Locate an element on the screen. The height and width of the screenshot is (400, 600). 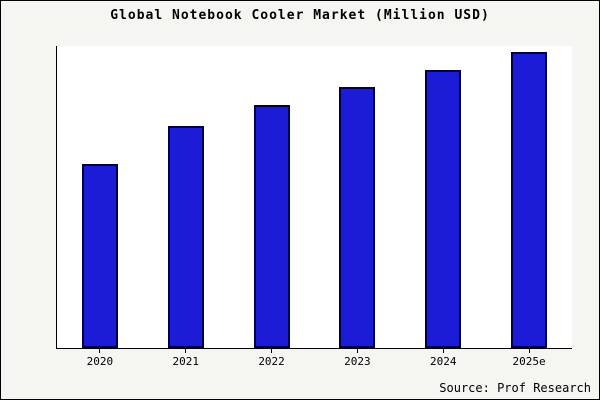
bar-2025e is located at coordinates (529, 199).